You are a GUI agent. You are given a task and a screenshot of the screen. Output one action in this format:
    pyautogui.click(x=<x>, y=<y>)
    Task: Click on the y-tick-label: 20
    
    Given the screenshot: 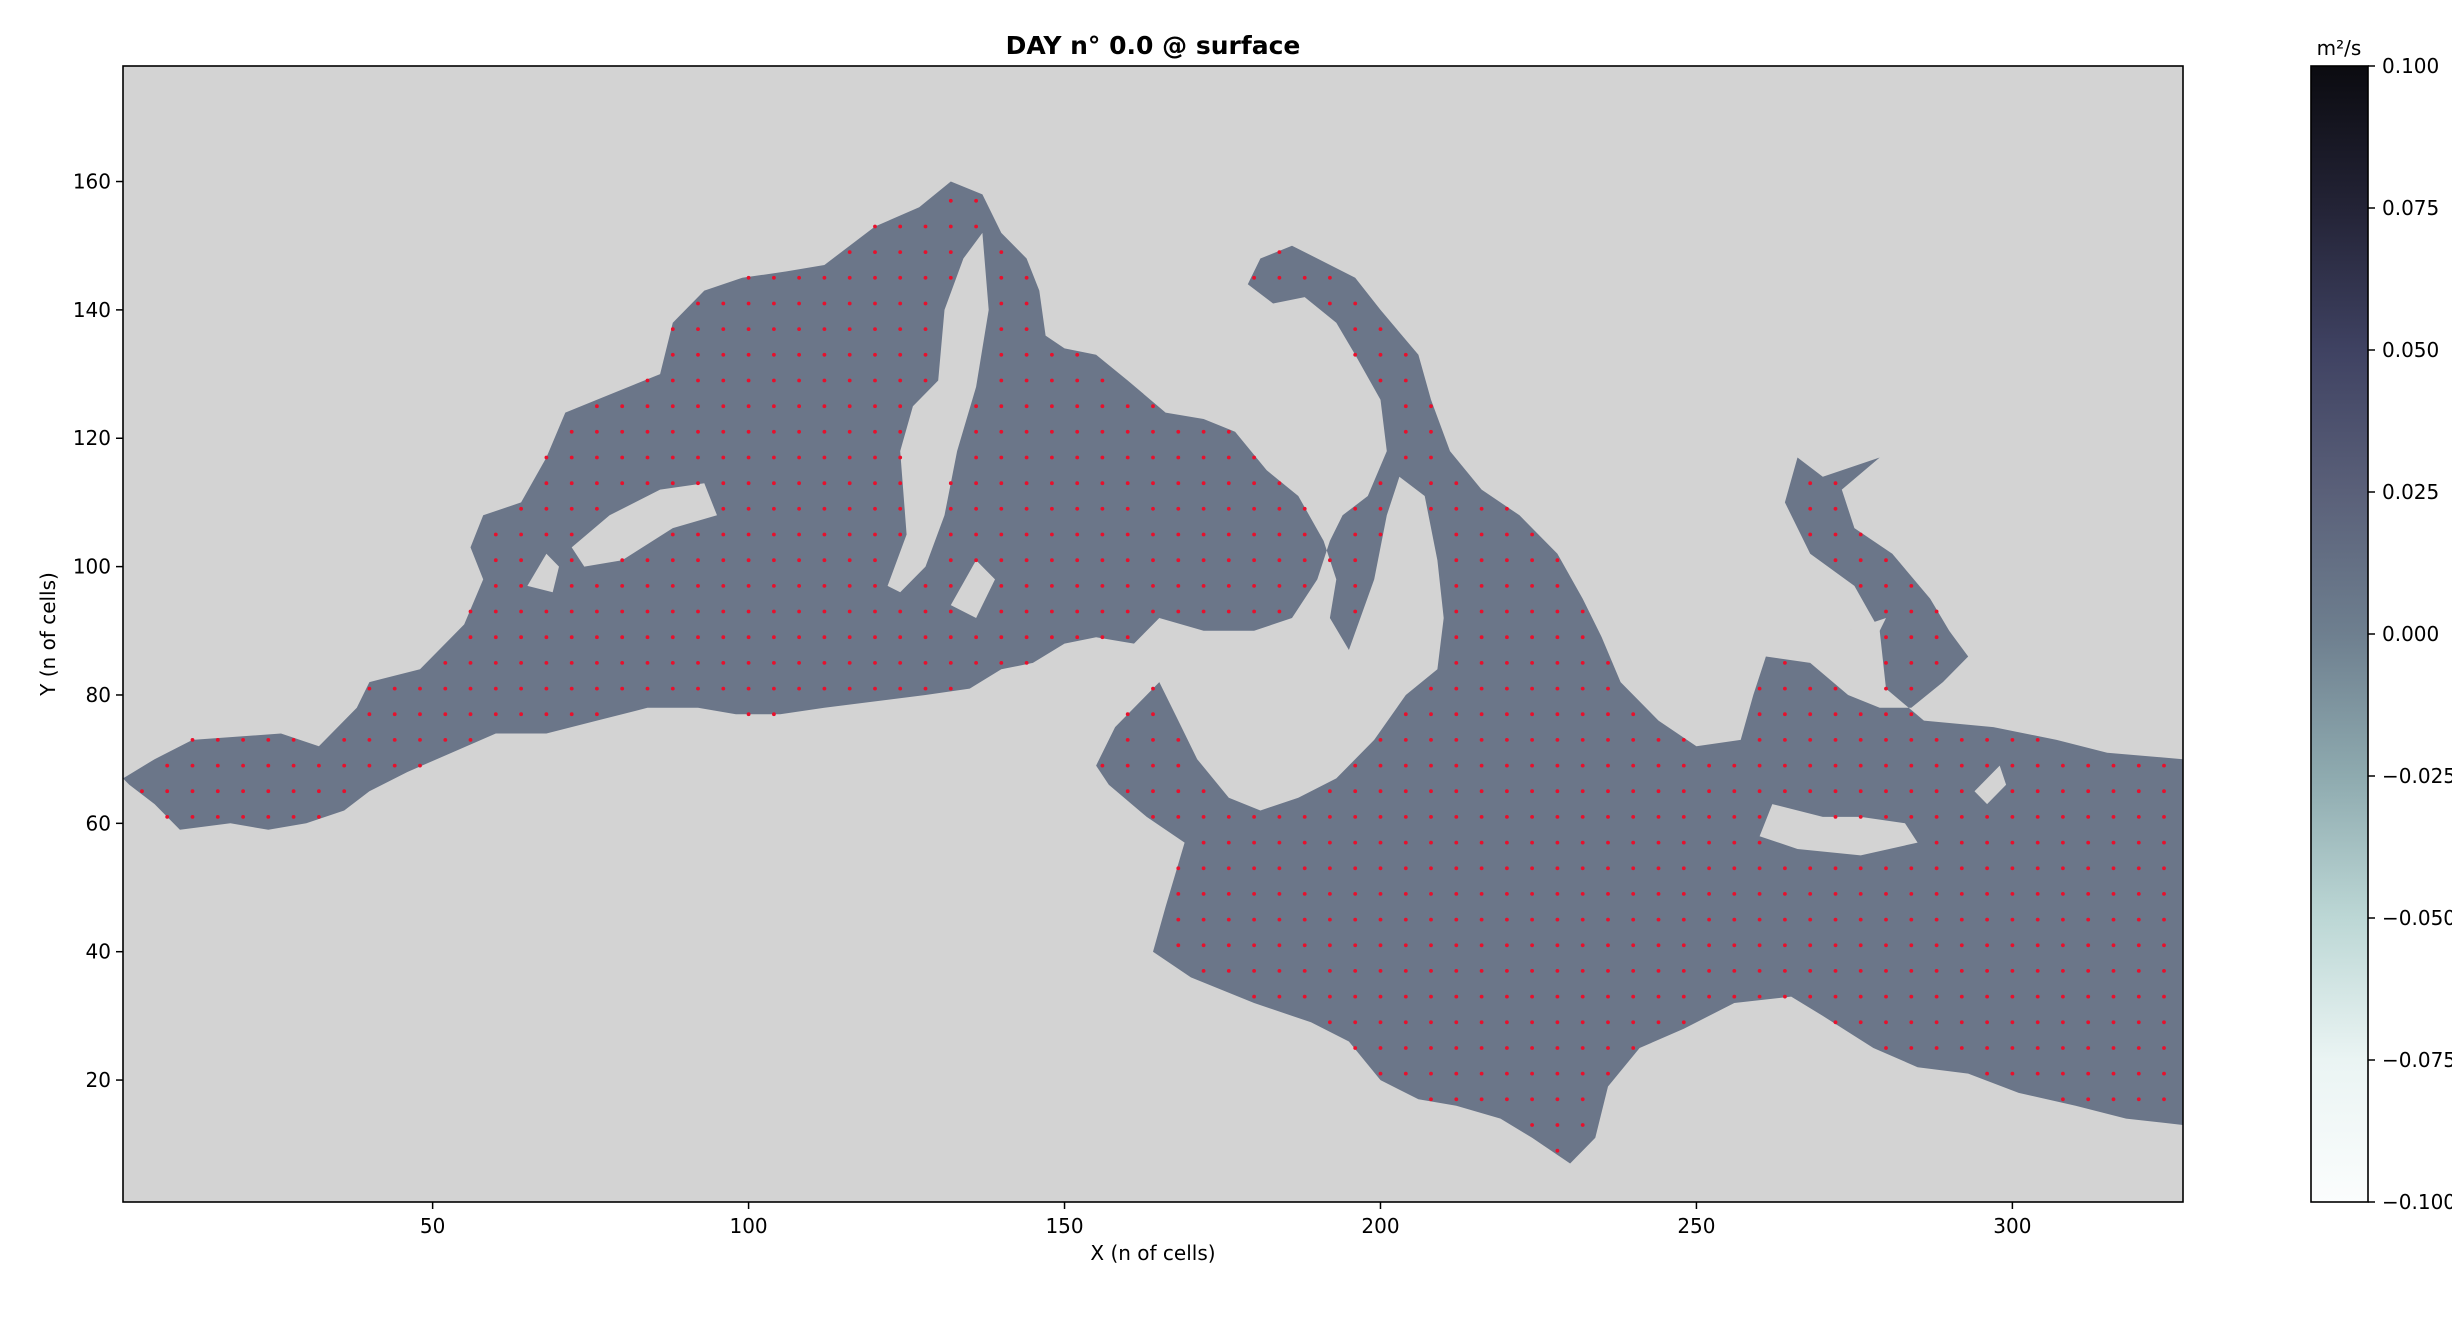 What is the action you would take?
    pyautogui.click(x=98, y=1080)
    